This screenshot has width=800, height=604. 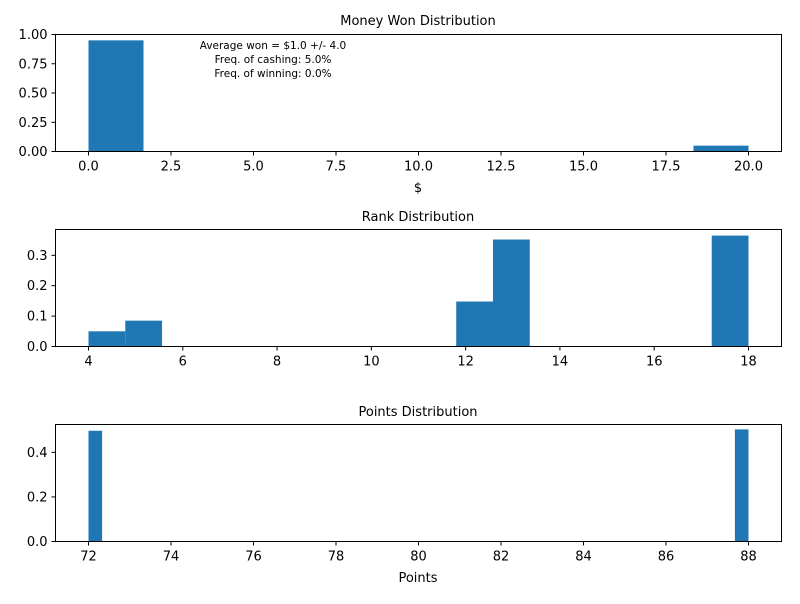 What do you see at coordinates (37, 453) in the screenshot?
I see `points-ytick-label-2: 0.4` at bounding box center [37, 453].